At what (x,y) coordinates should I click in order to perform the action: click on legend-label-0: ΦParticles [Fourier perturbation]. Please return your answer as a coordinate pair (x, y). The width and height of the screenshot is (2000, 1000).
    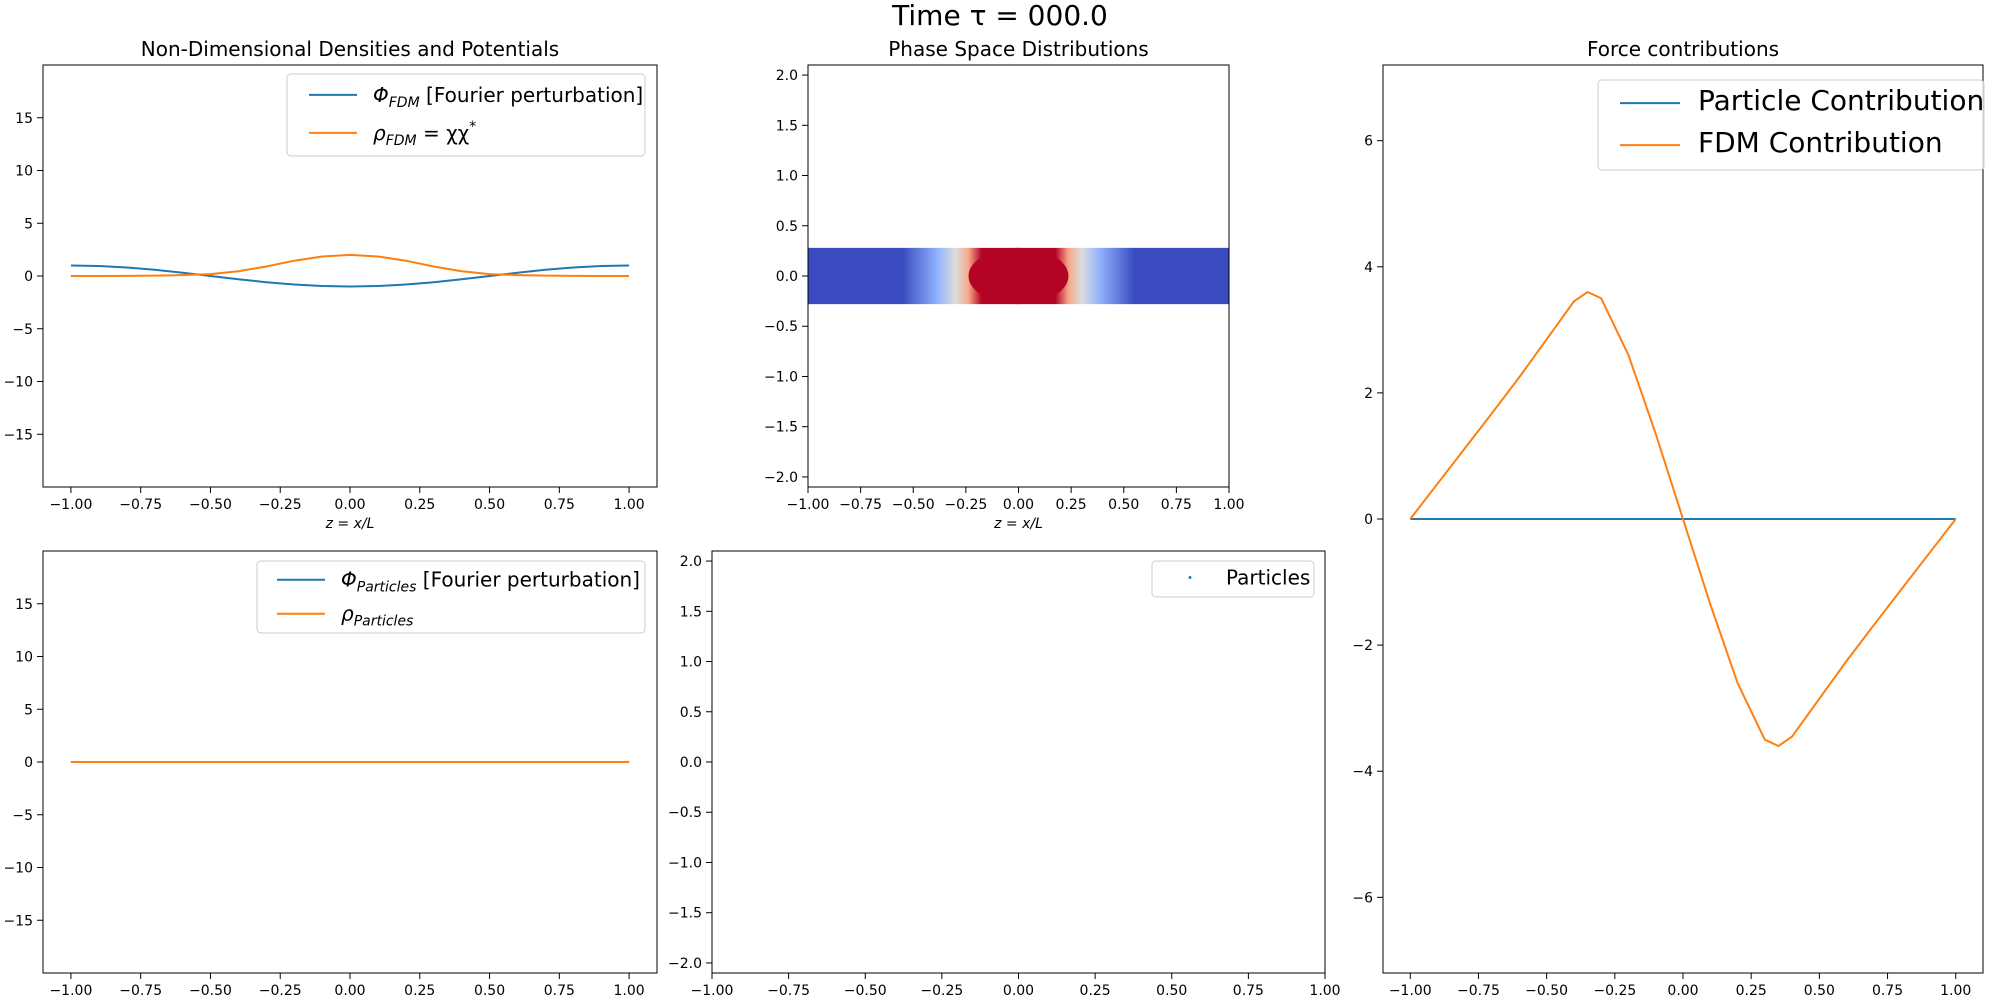
    Looking at the image, I should click on (490, 582).